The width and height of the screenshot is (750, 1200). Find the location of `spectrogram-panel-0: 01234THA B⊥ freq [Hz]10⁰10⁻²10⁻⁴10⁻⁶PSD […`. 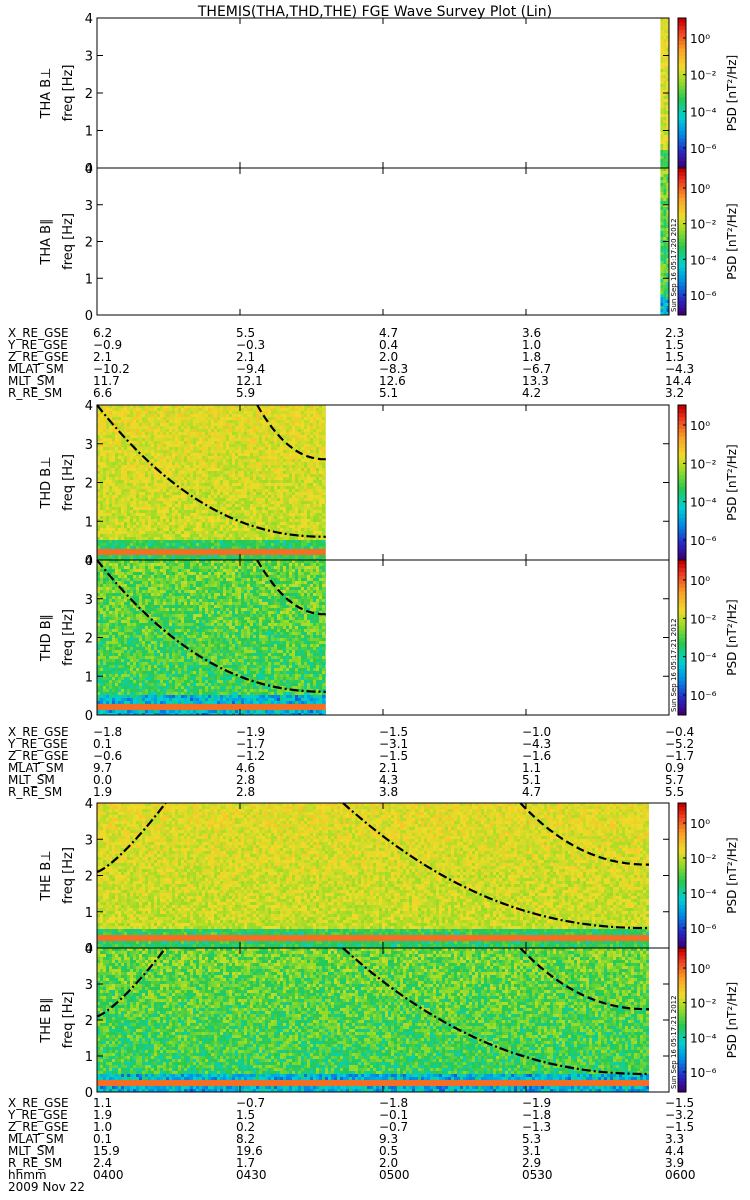

spectrogram-panel-0: 01234THA B⊥ freq [Hz]10⁰10⁻²10⁻⁴10⁻⁶PSD [… is located at coordinates (389, 94).